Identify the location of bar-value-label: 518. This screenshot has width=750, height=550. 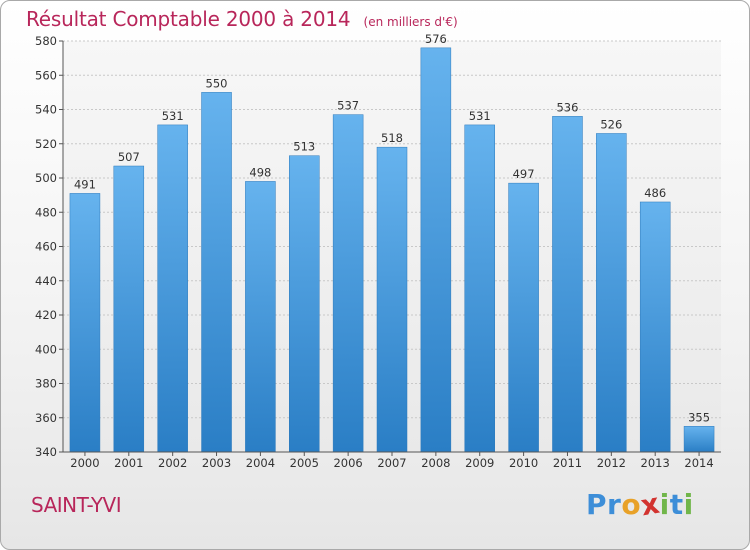
(392, 138).